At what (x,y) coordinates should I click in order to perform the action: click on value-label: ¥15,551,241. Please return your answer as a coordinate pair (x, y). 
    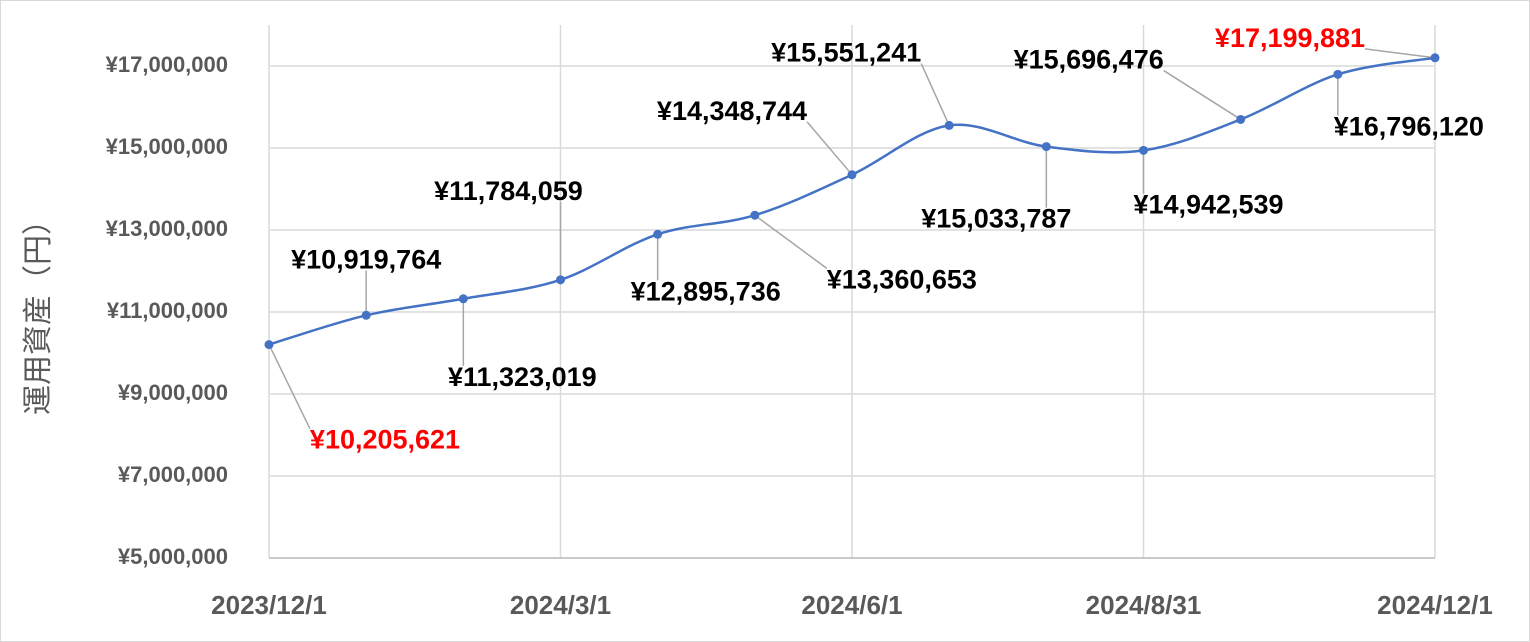
    Looking at the image, I should click on (846, 53).